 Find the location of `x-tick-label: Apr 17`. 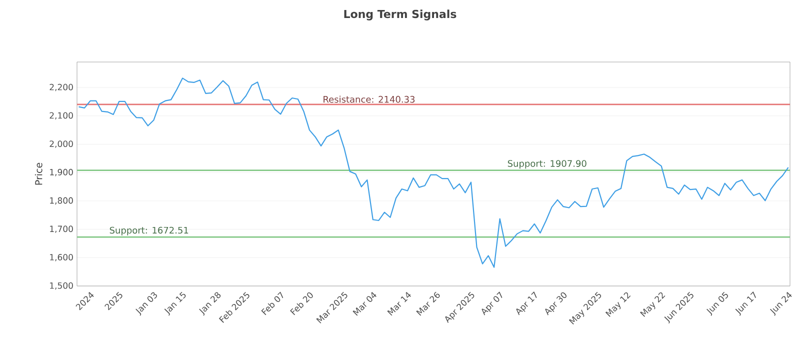

x-tick-label: Apr 17 is located at coordinates (526, 304).